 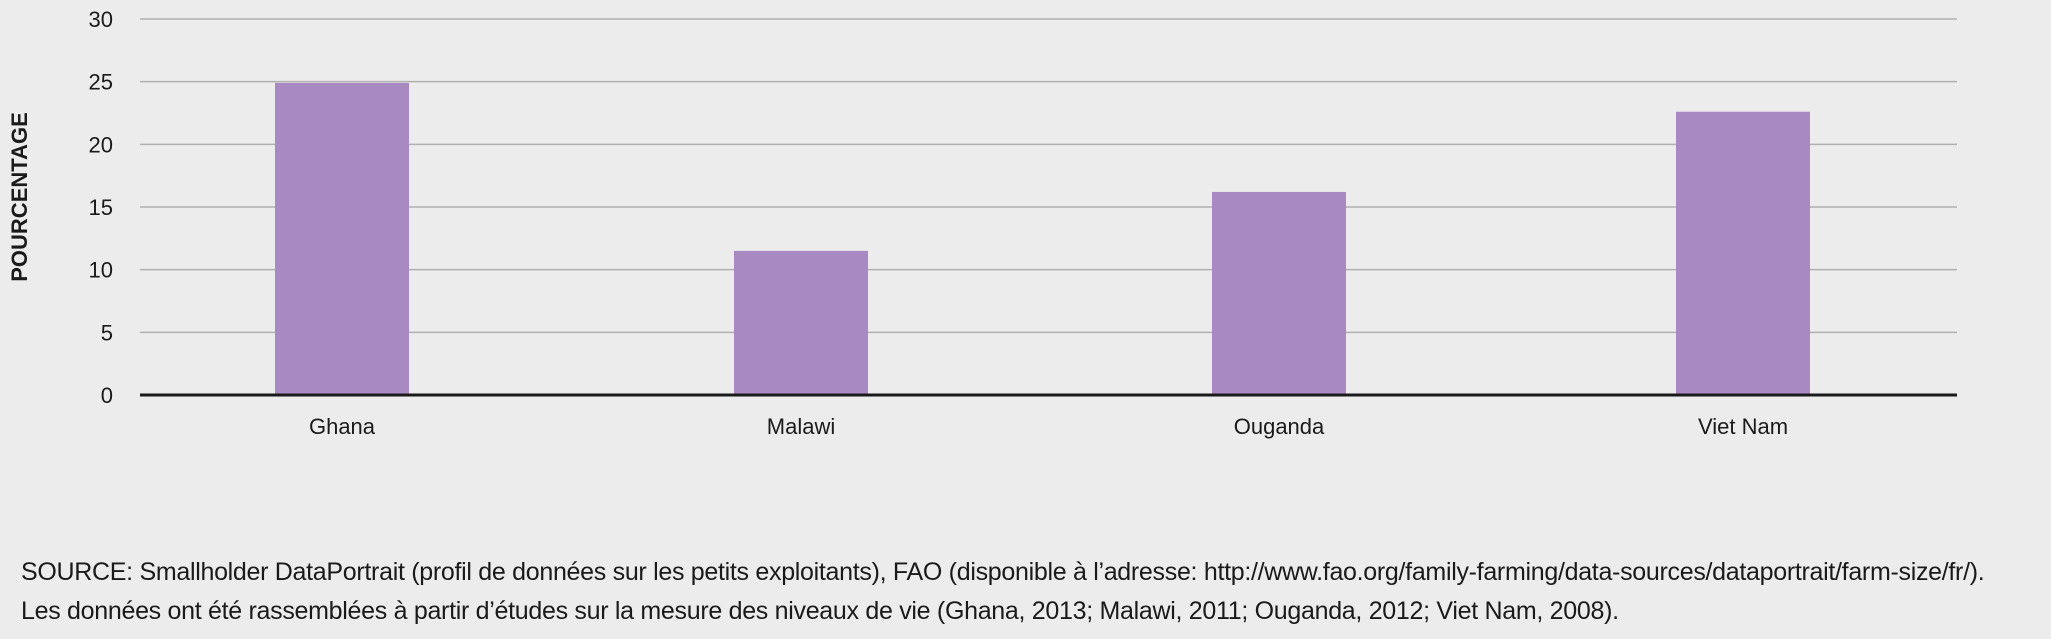 I want to click on bar-ghana, so click(x=342, y=239).